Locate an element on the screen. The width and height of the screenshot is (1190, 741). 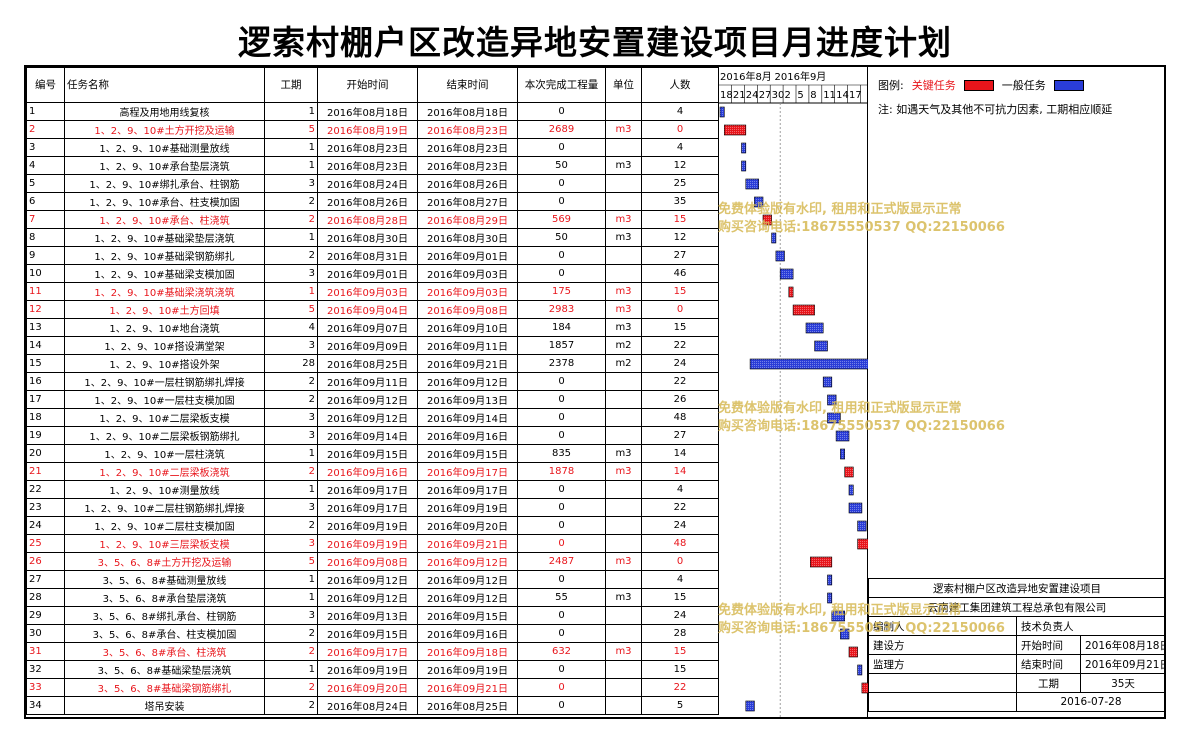
info-owner-label: 建设方 is located at coordinates (942, 645).